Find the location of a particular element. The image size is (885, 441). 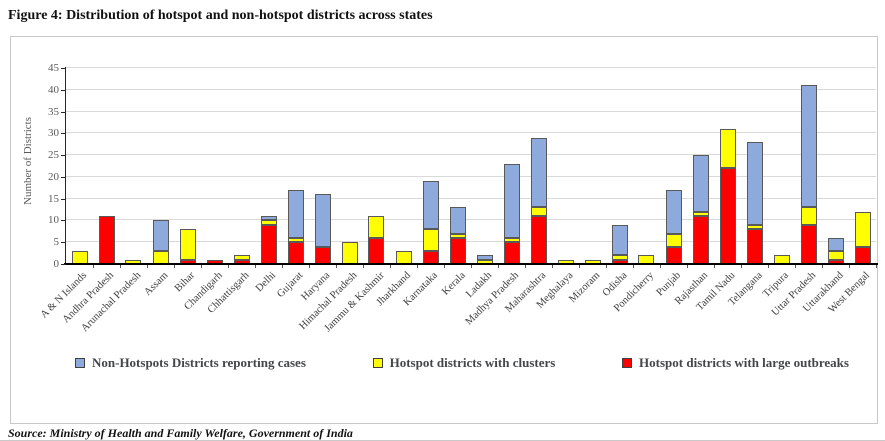

bar-bihar is located at coordinates (187, 166).